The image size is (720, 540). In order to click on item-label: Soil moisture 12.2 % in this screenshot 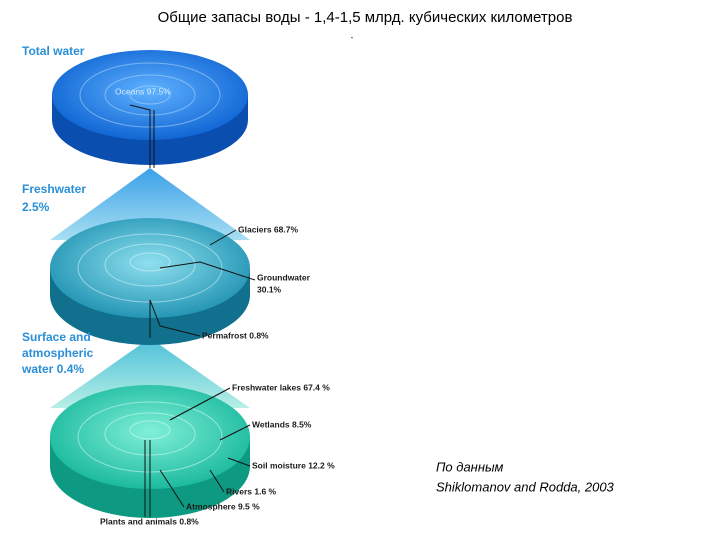, I will do `click(293, 465)`.